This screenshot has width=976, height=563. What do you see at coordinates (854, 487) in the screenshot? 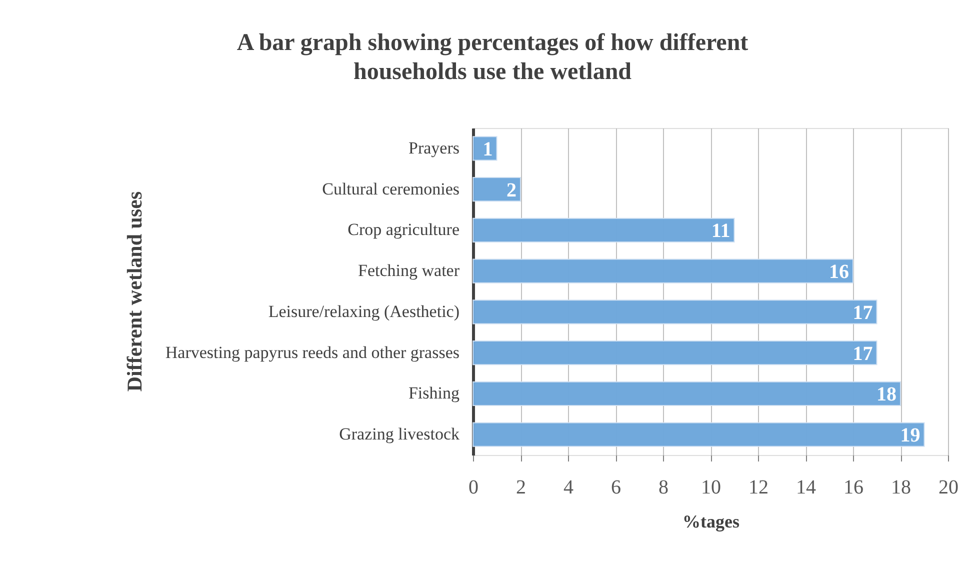
I see `x-tick-label: 16` at bounding box center [854, 487].